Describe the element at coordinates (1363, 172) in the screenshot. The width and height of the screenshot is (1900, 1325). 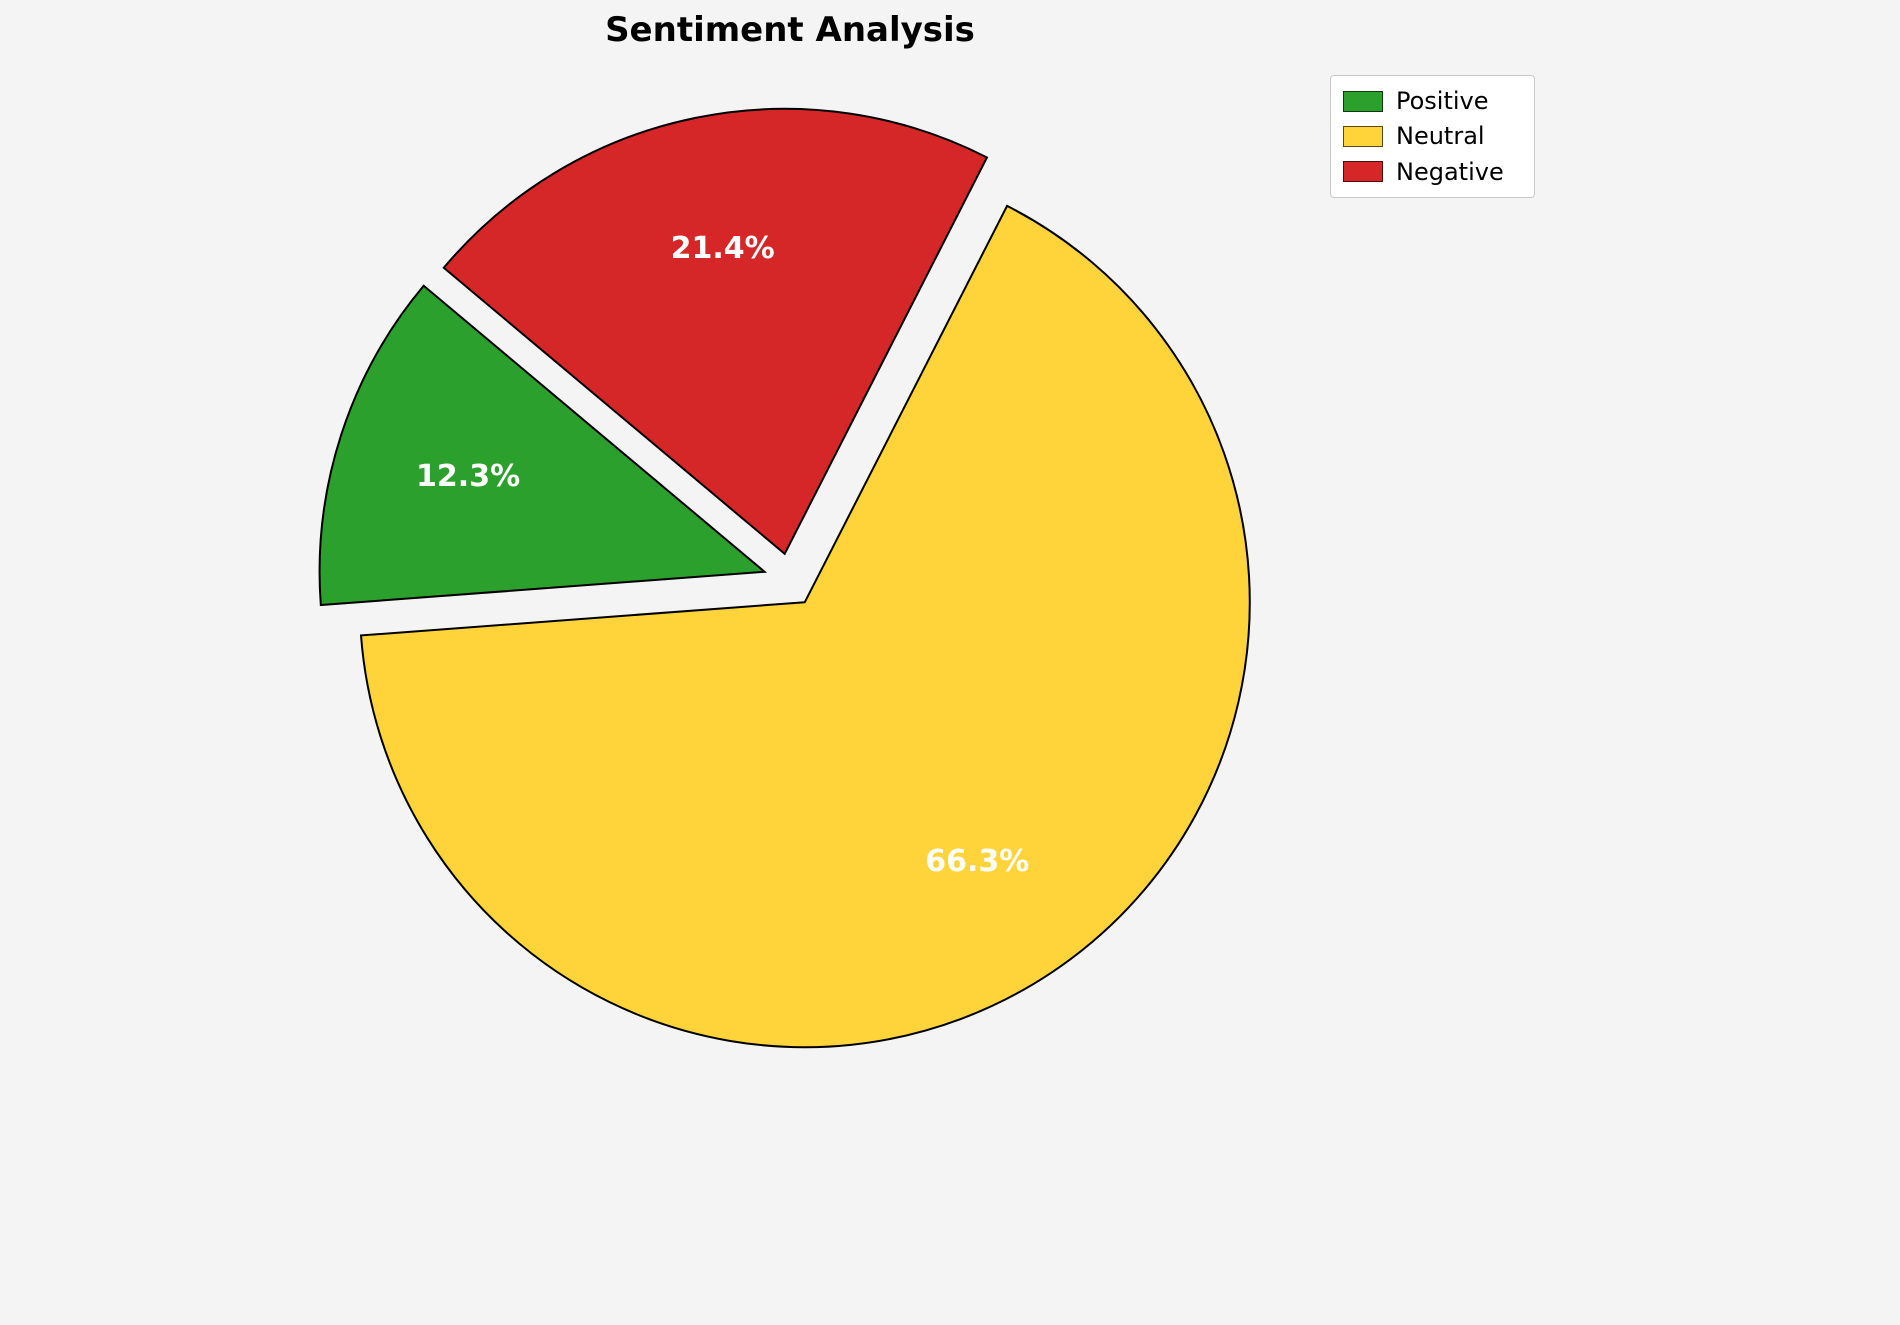
I see `legend-swatch-negative-icon` at that location.